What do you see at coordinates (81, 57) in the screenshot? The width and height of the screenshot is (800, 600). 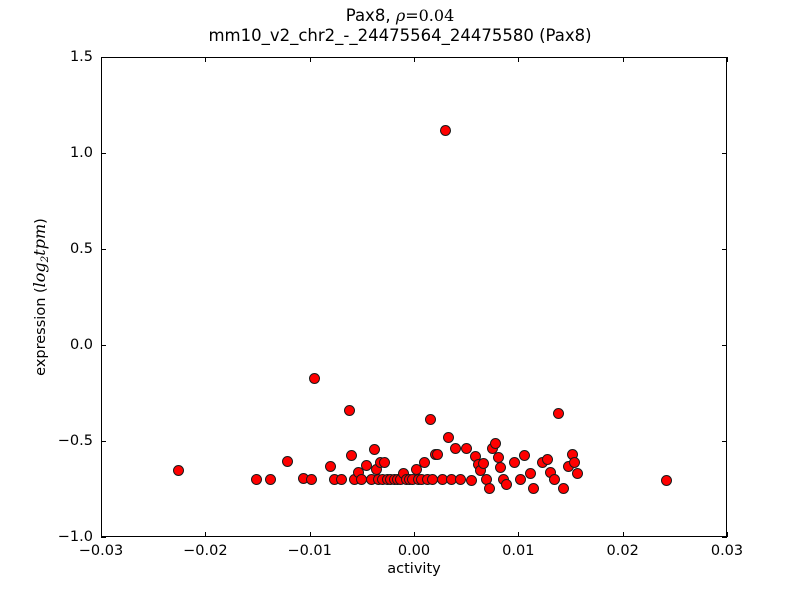 I see `y-tick-label: 1.5` at bounding box center [81, 57].